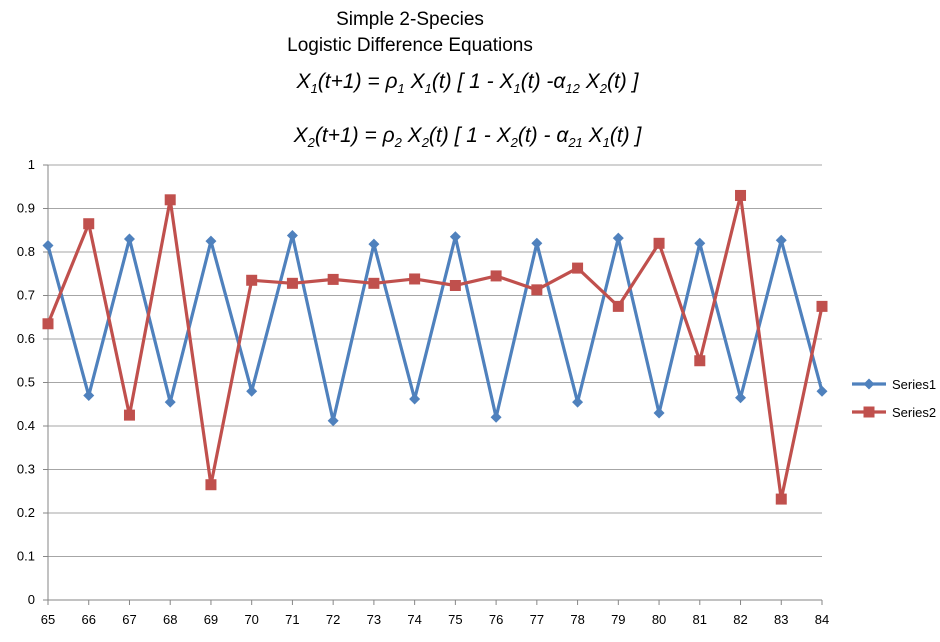 Image resolution: width=940 pixels, height=642 pixels. Describe the element at coordinates (781, 619) in the screenshot. I see `x-tick-label: 83` at that location.